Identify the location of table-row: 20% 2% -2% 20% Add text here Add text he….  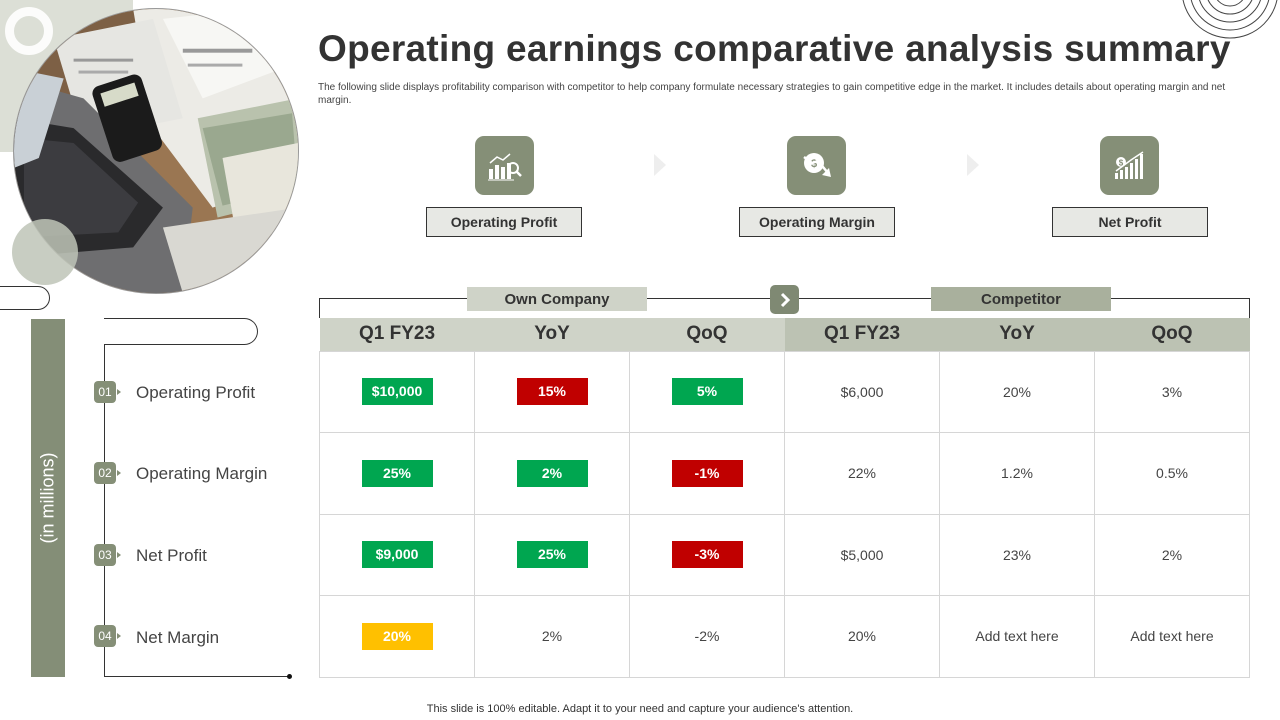
(784, 636).